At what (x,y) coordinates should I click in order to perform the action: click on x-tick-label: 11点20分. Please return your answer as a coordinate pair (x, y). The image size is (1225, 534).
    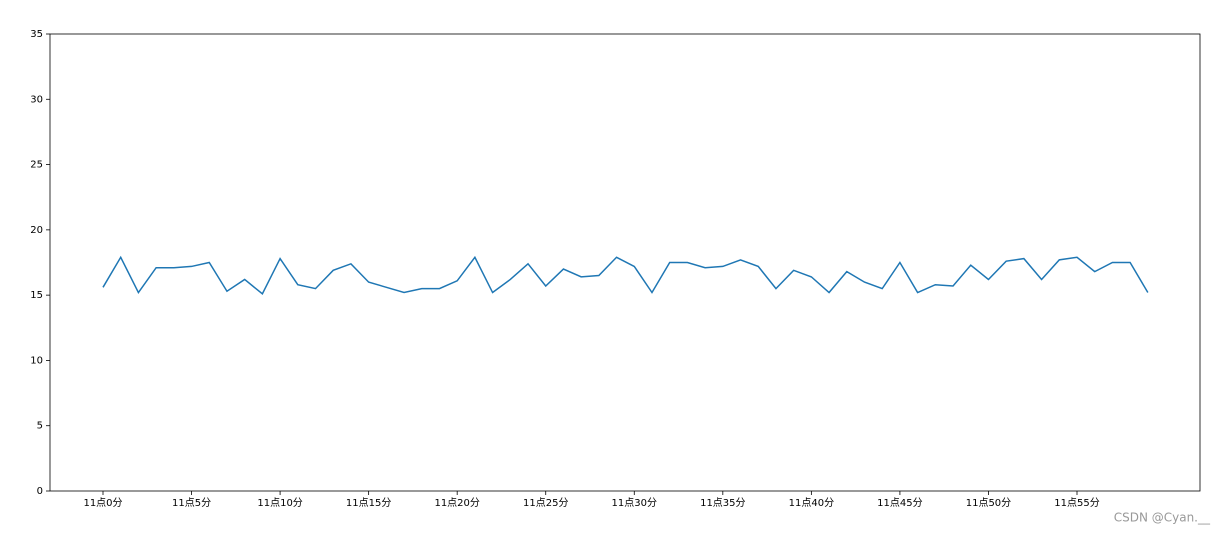
    Looking at the image, I should click on (456, 503).